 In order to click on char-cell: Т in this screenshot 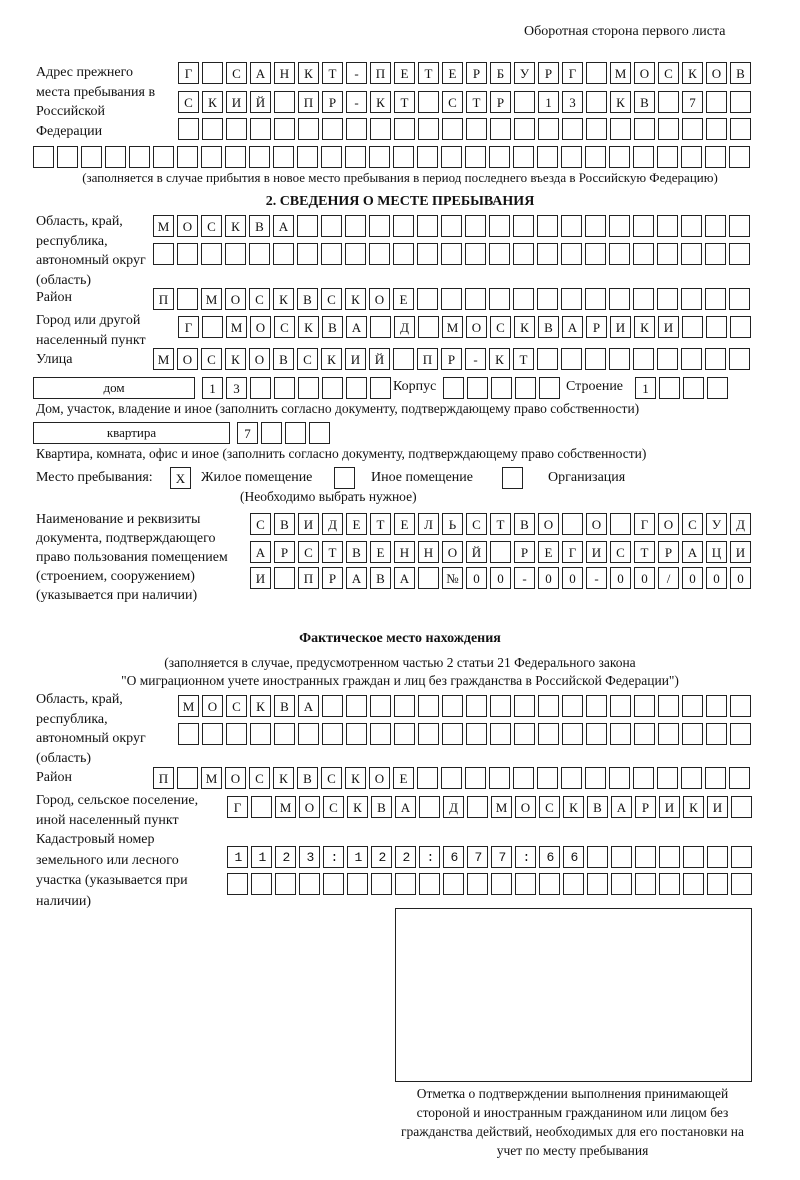, I will do `click(380, 524)`.